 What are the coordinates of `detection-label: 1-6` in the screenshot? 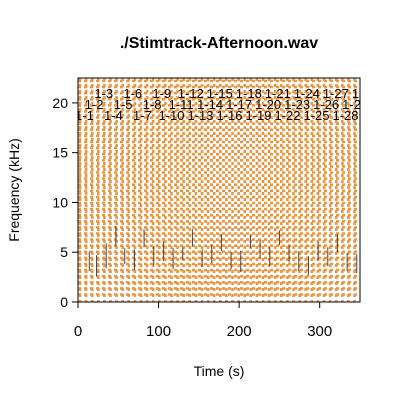 It's located at (132, 93).